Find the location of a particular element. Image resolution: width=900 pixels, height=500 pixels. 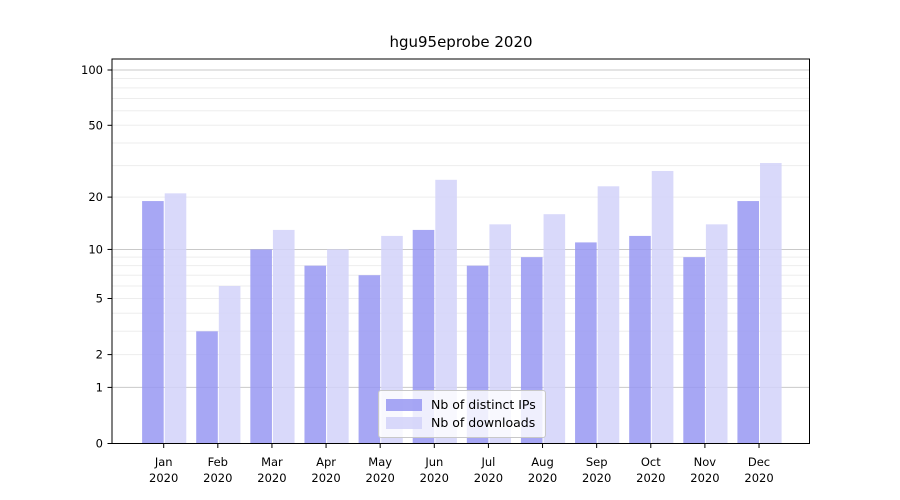

y-tick-label: 0 is located at coordinates (99, 444).